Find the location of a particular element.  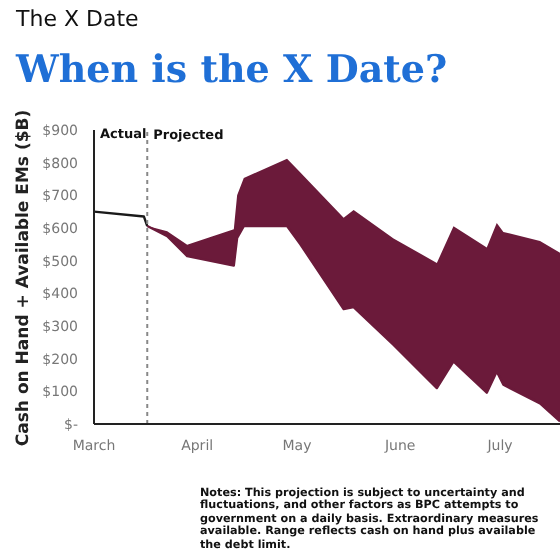

chart-title: When is the X Date? is located at coordinates (232, 70).